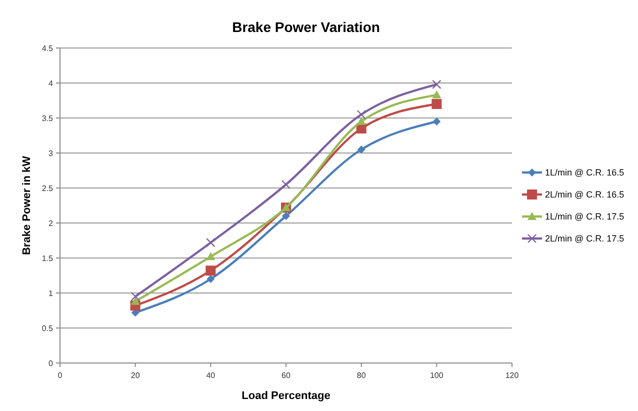  Describe the element at coordinates (51, 153) in the screenshot. I see `y-tick-label: 3` at that location.